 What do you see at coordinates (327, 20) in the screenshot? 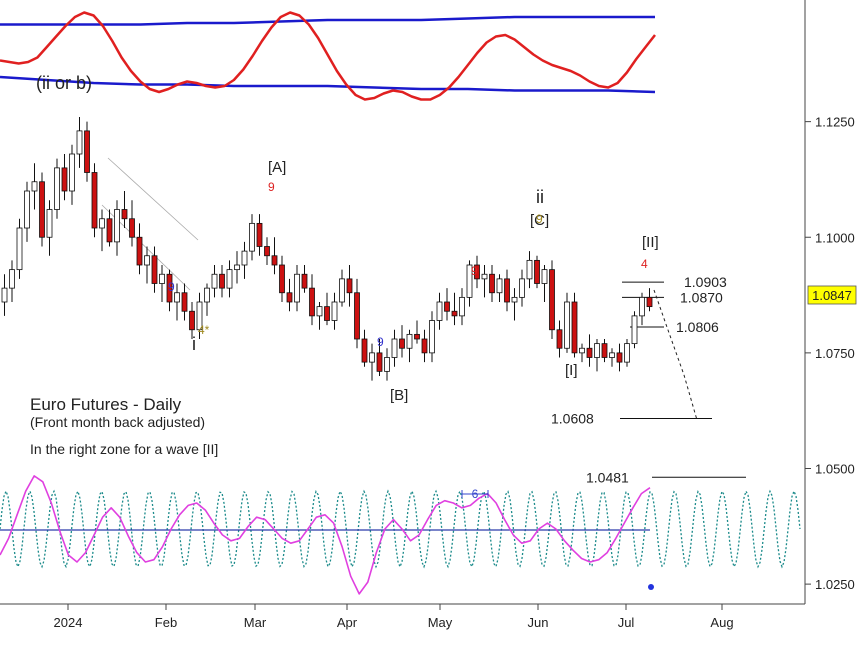
I see `upper-oscillator-band-top` at bounding box center [327, 20].